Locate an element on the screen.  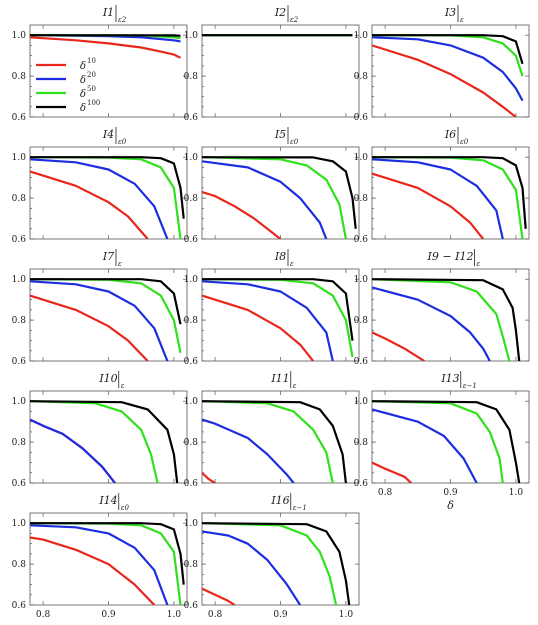
panel-10: I10 ε 0.6 0.8 1.0 is located at coordinates (100, 430).